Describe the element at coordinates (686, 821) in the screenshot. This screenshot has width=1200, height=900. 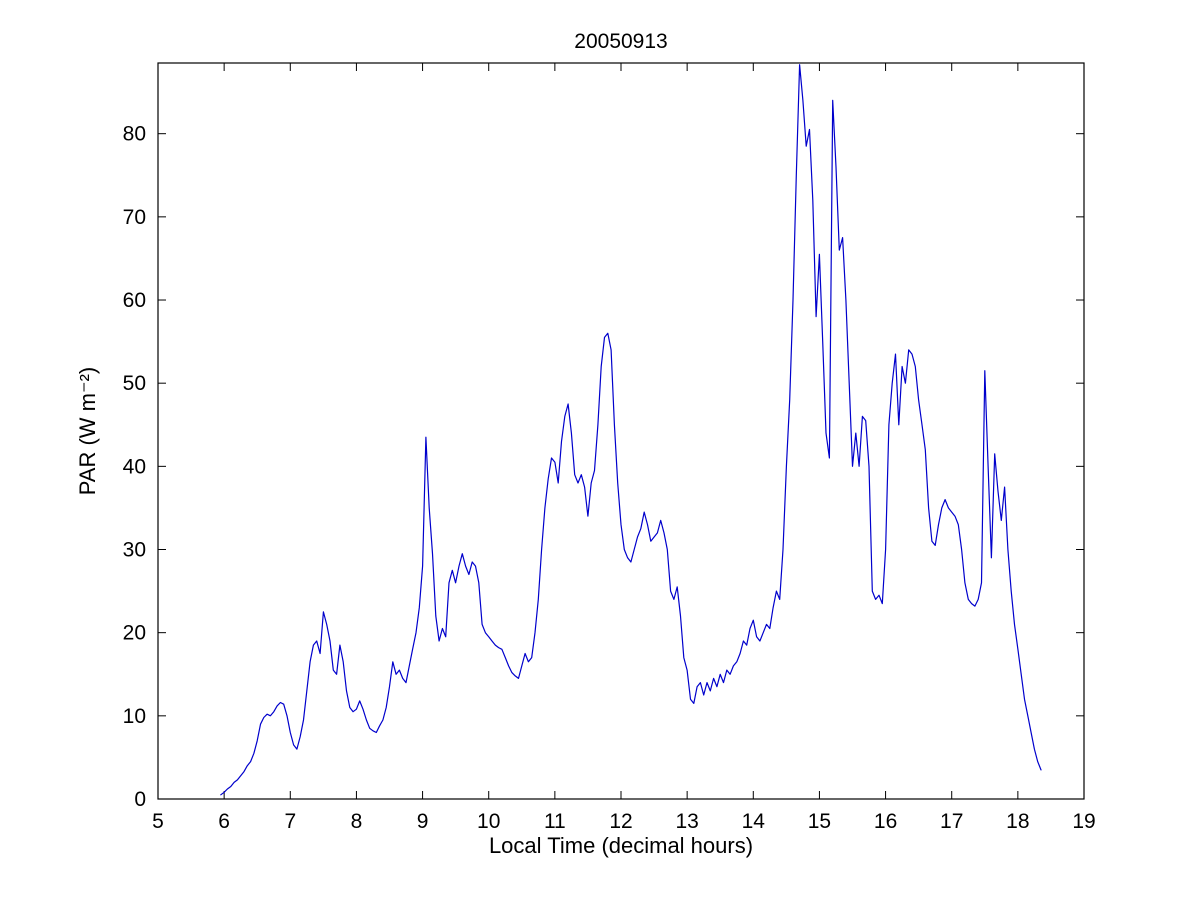
I see `x-tick-label: 13` at that location.